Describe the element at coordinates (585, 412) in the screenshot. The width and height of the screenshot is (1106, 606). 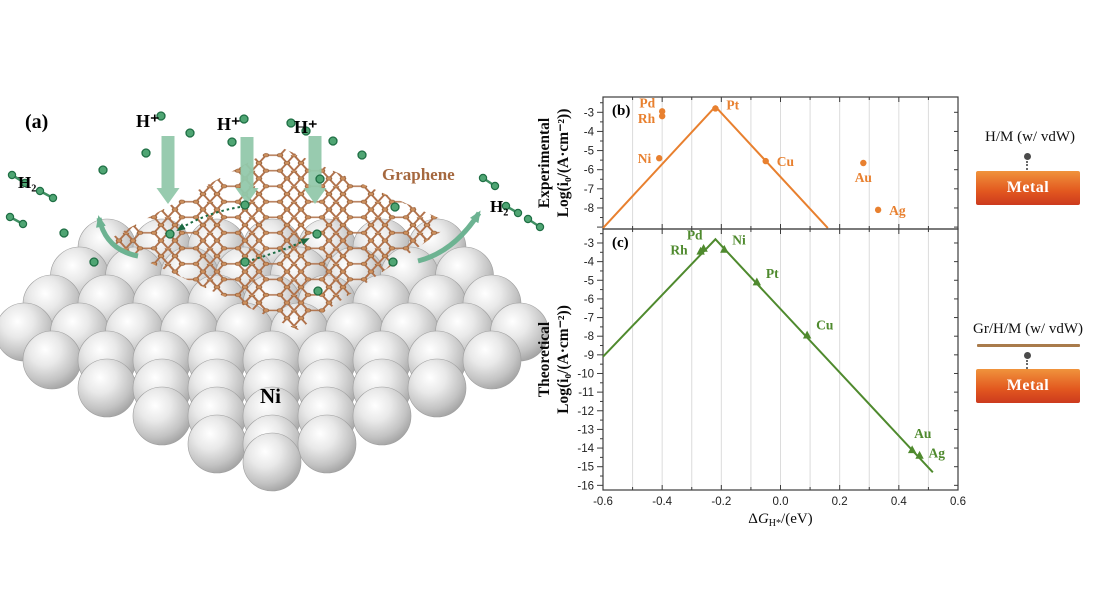
I see `y-tick-label: -12` at that location.